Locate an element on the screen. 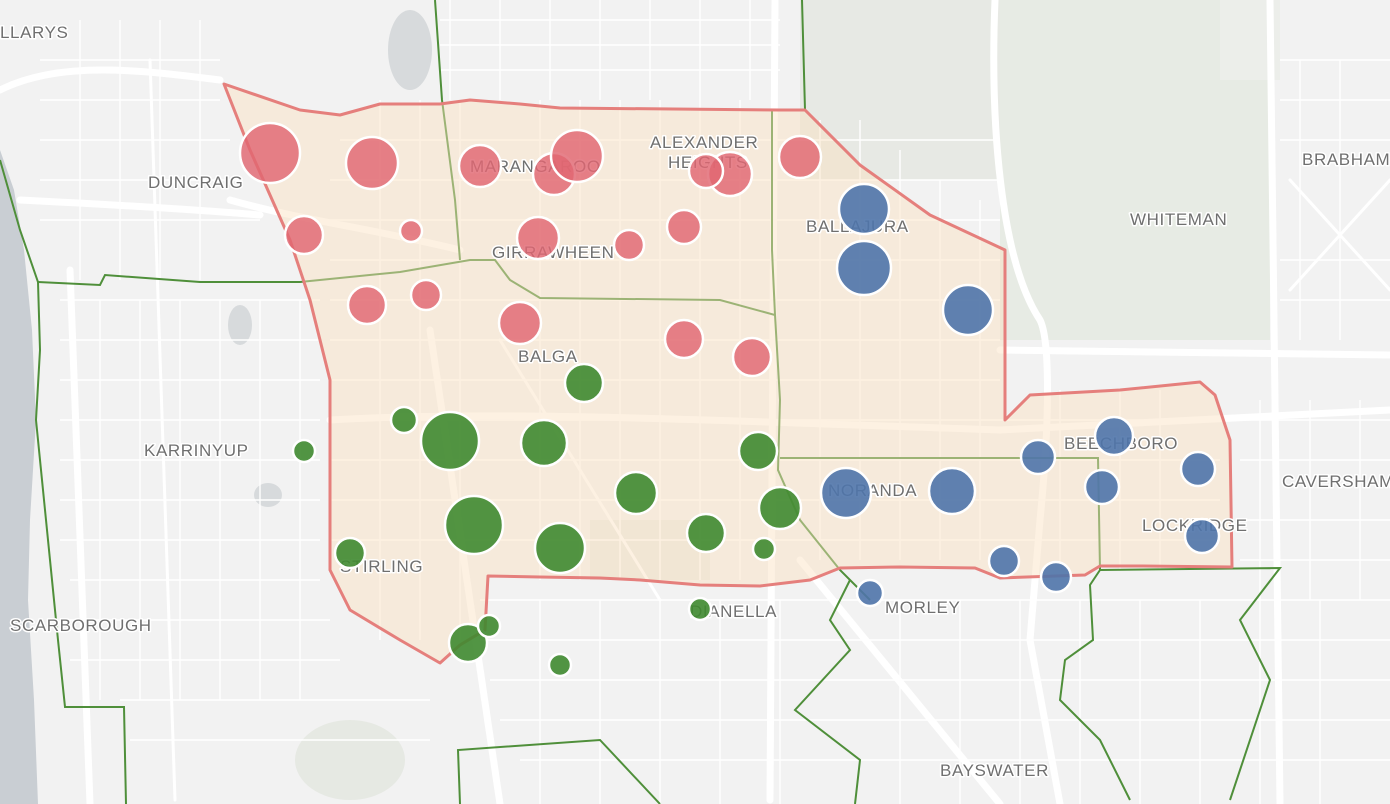  label-hillarys: LLARYS is located at coordinates (34, 32).